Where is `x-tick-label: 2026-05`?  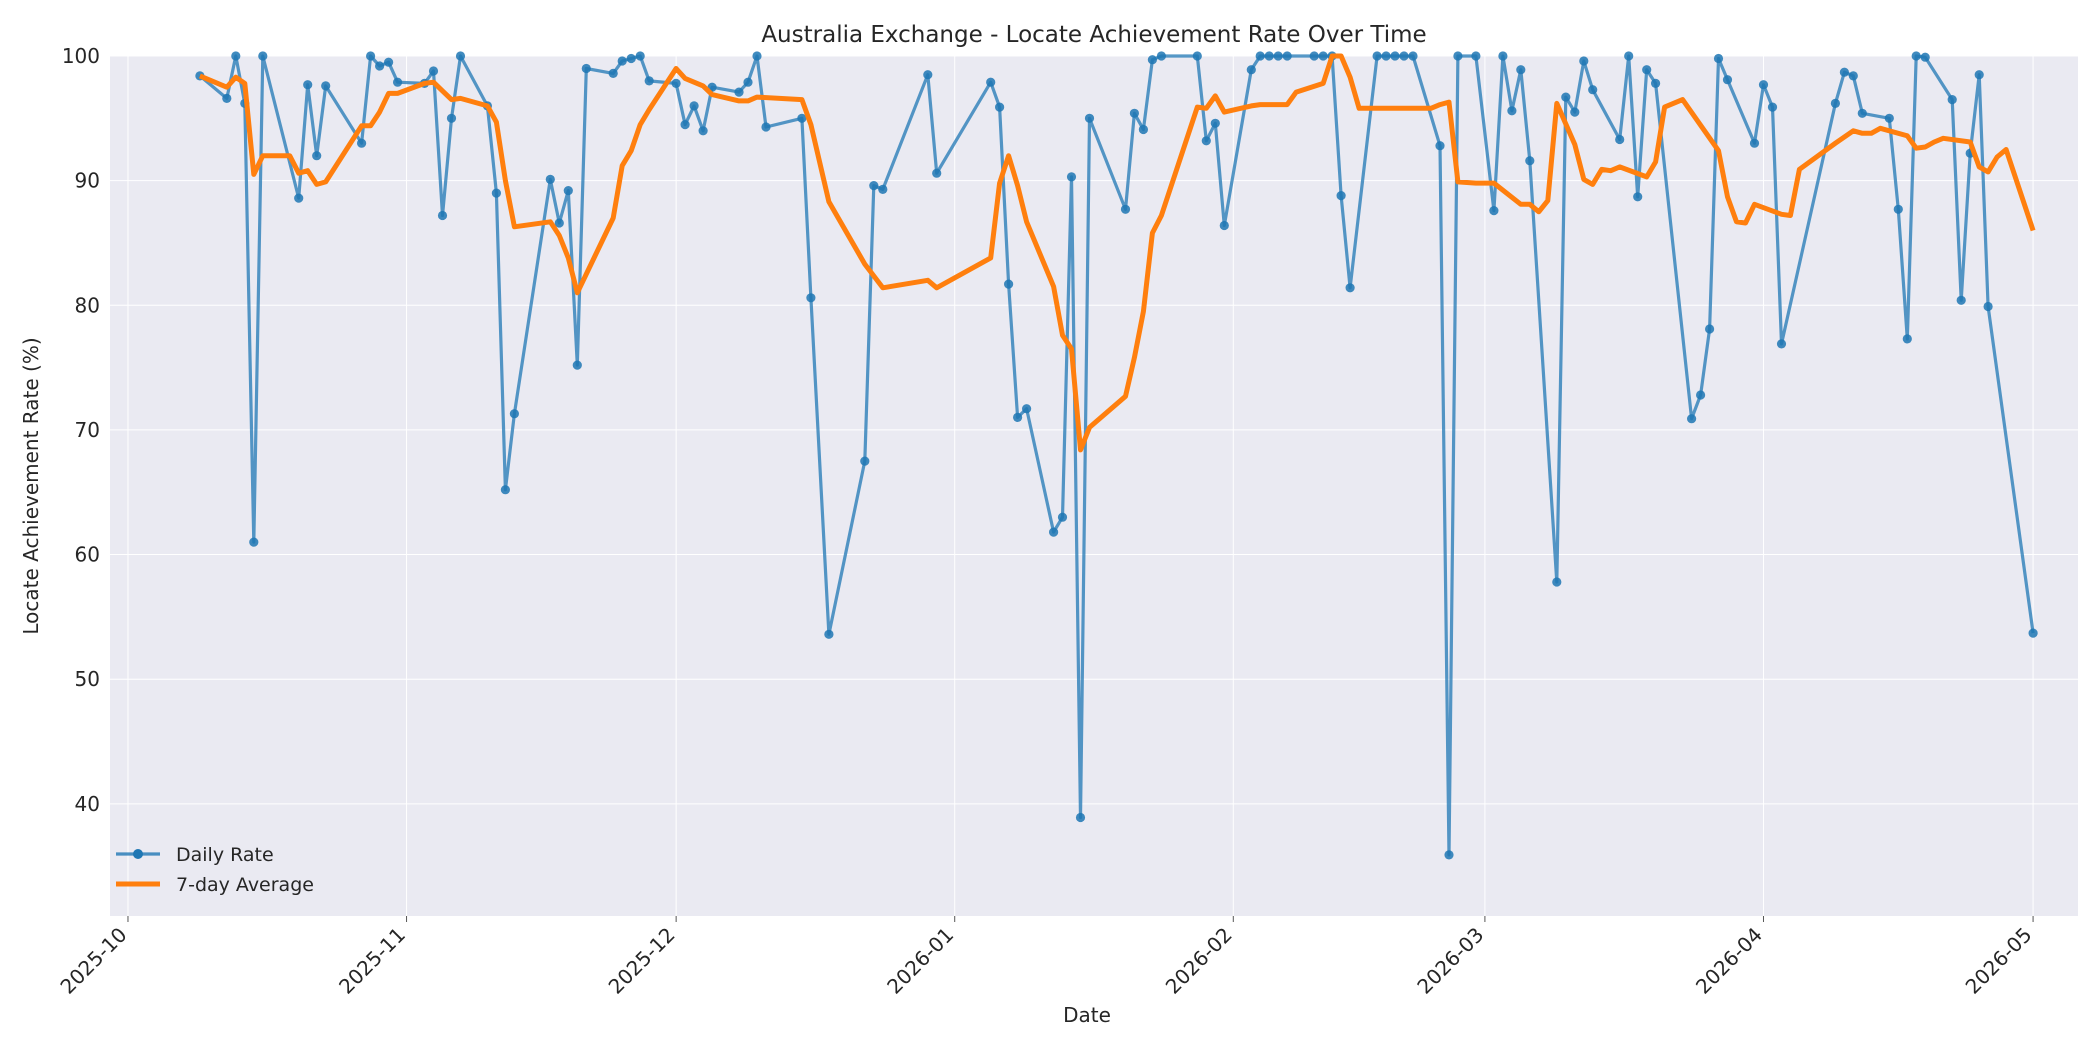
x-tick-label: 2026-05 is located at coordinates (1999, 961).